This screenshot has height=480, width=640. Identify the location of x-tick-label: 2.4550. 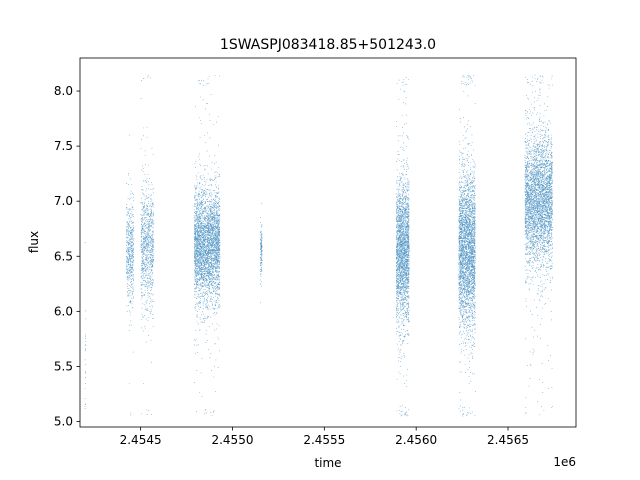
(232, 440).